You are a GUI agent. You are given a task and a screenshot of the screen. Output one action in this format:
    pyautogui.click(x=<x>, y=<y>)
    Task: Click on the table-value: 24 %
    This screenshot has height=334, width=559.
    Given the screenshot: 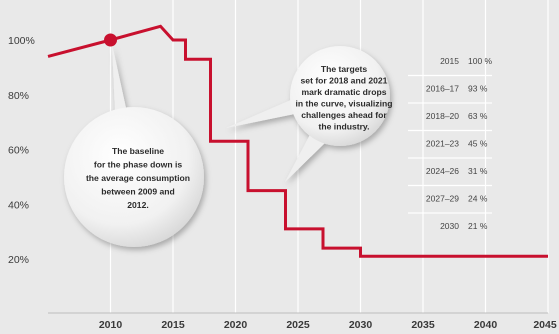 What is the action you would take?
    pyautogui.click(x=478, y=199)
    